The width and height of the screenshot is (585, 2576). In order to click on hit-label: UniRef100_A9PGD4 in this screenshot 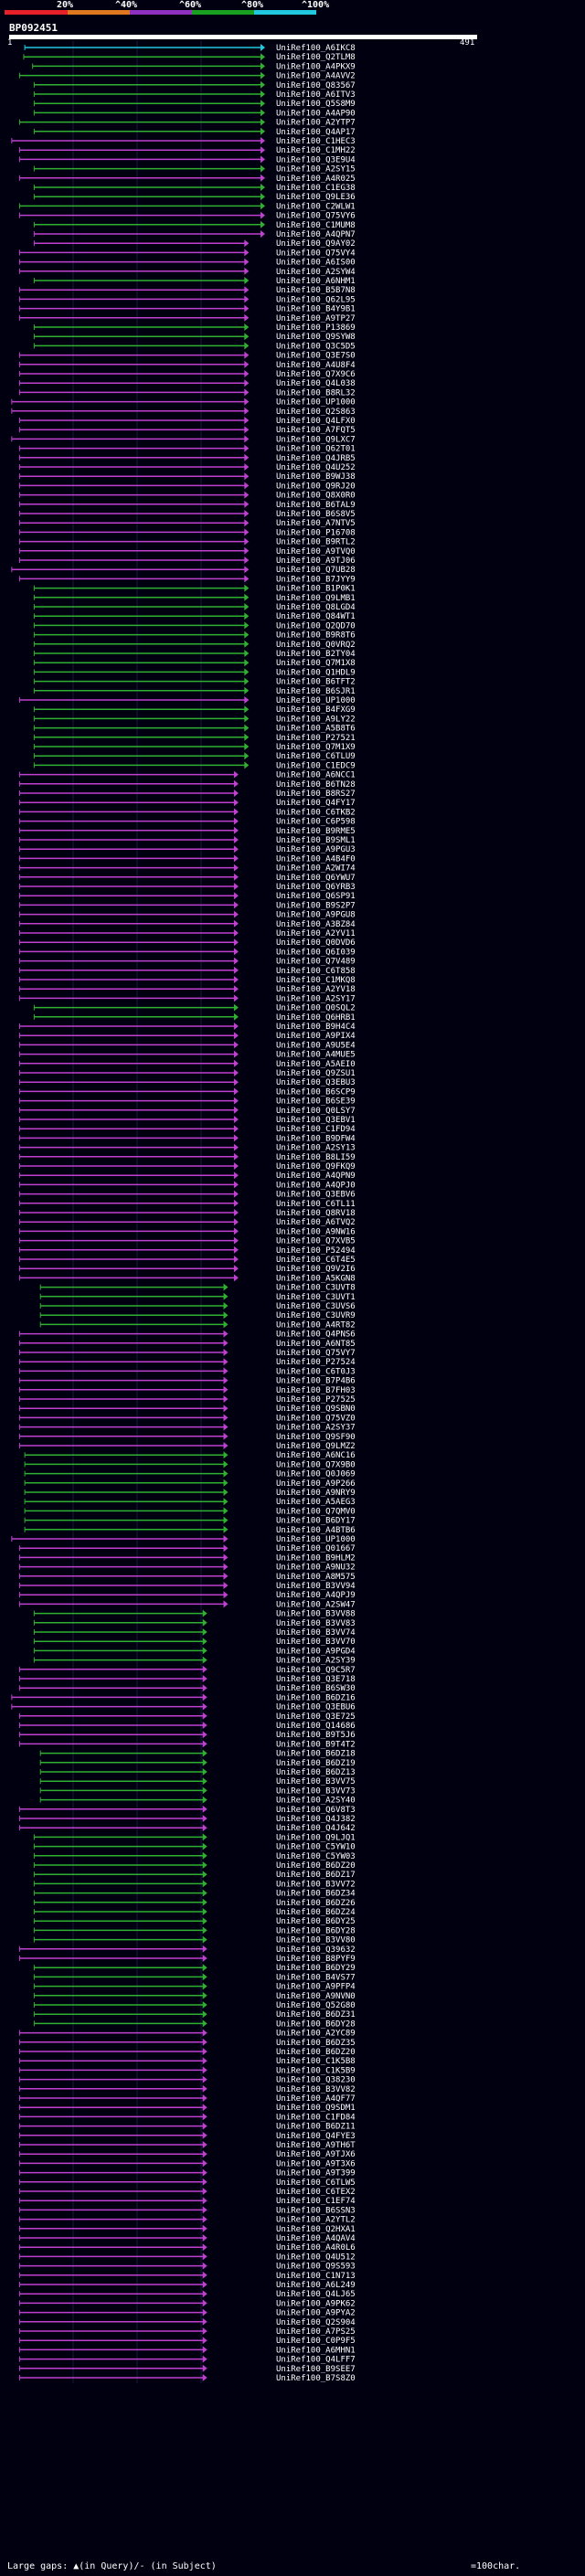, I will do `click(316, 1651)`.